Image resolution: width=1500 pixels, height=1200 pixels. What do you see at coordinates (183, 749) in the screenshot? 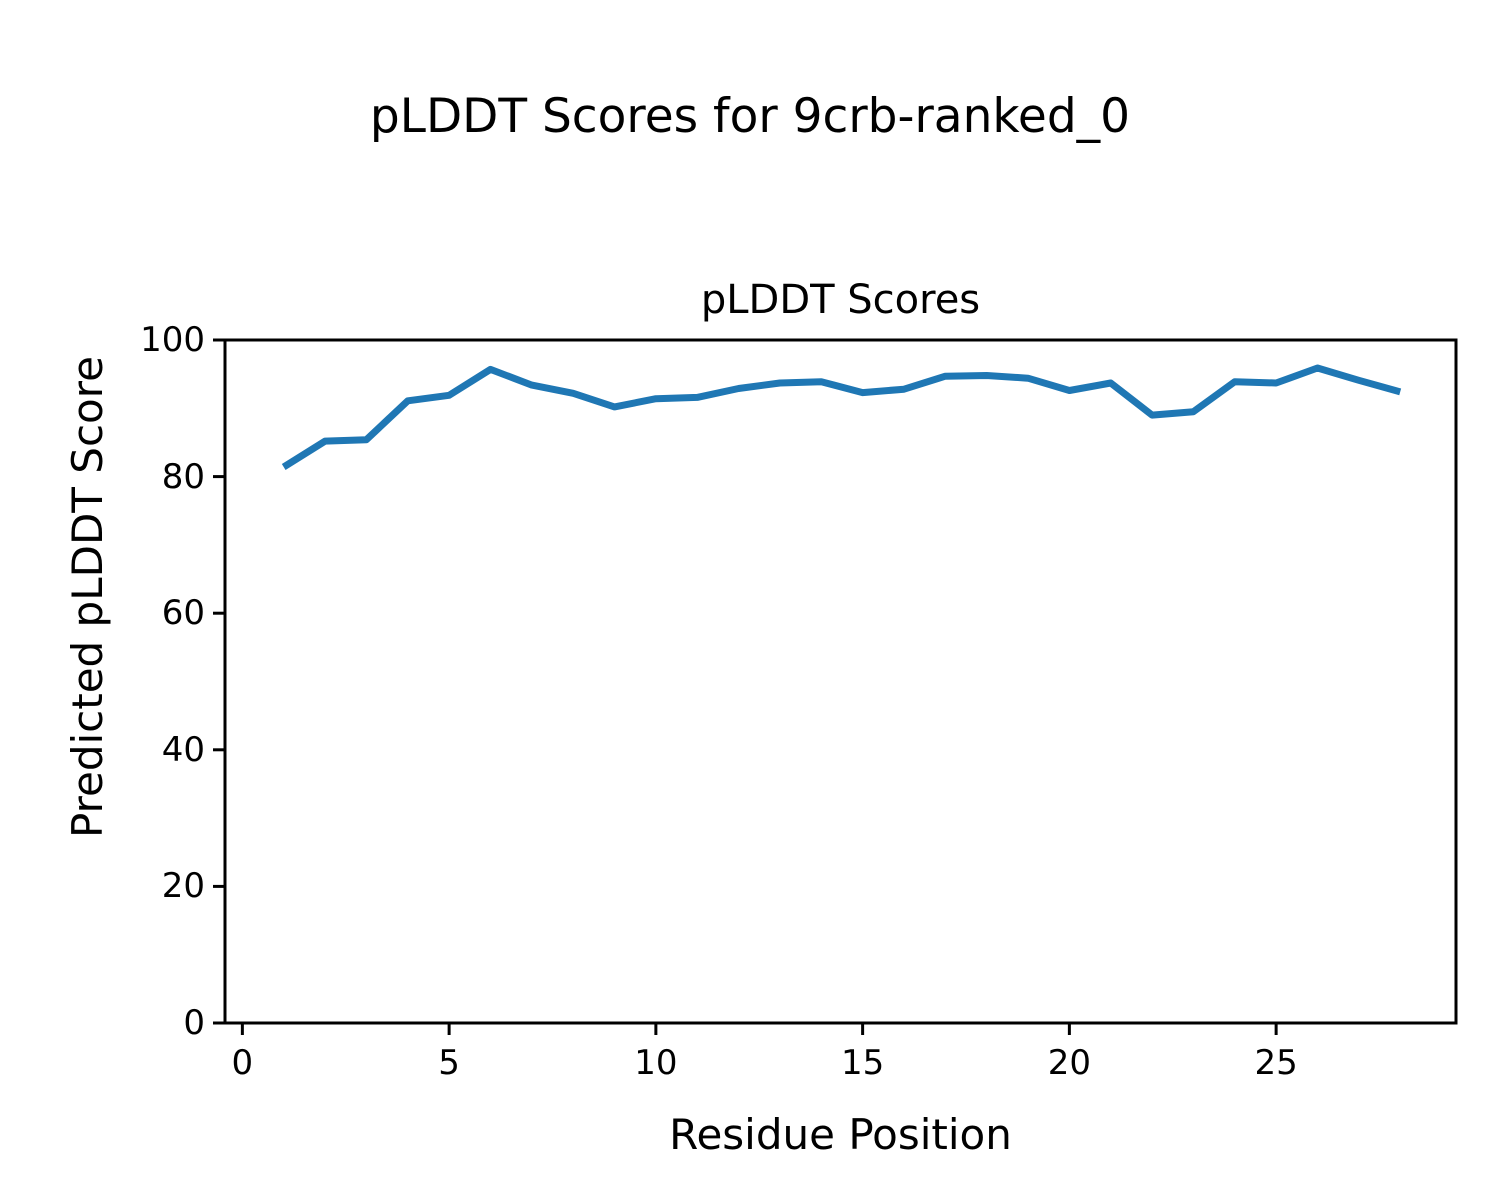
I see `y-tick-label-2: 40` at bounding box center [183, 749].